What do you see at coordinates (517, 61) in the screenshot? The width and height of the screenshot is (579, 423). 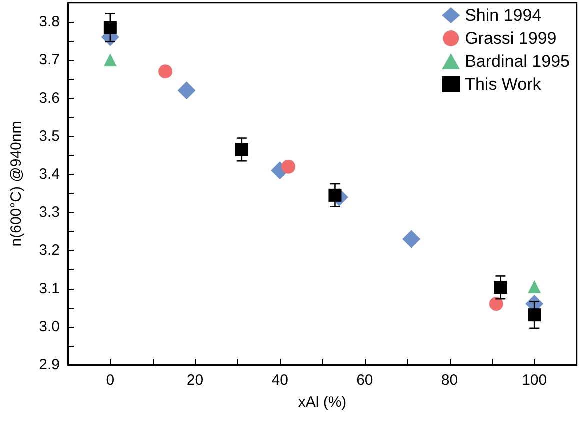 I see `legend-label: Bardinal 1995` at bounding box center [517, 61].